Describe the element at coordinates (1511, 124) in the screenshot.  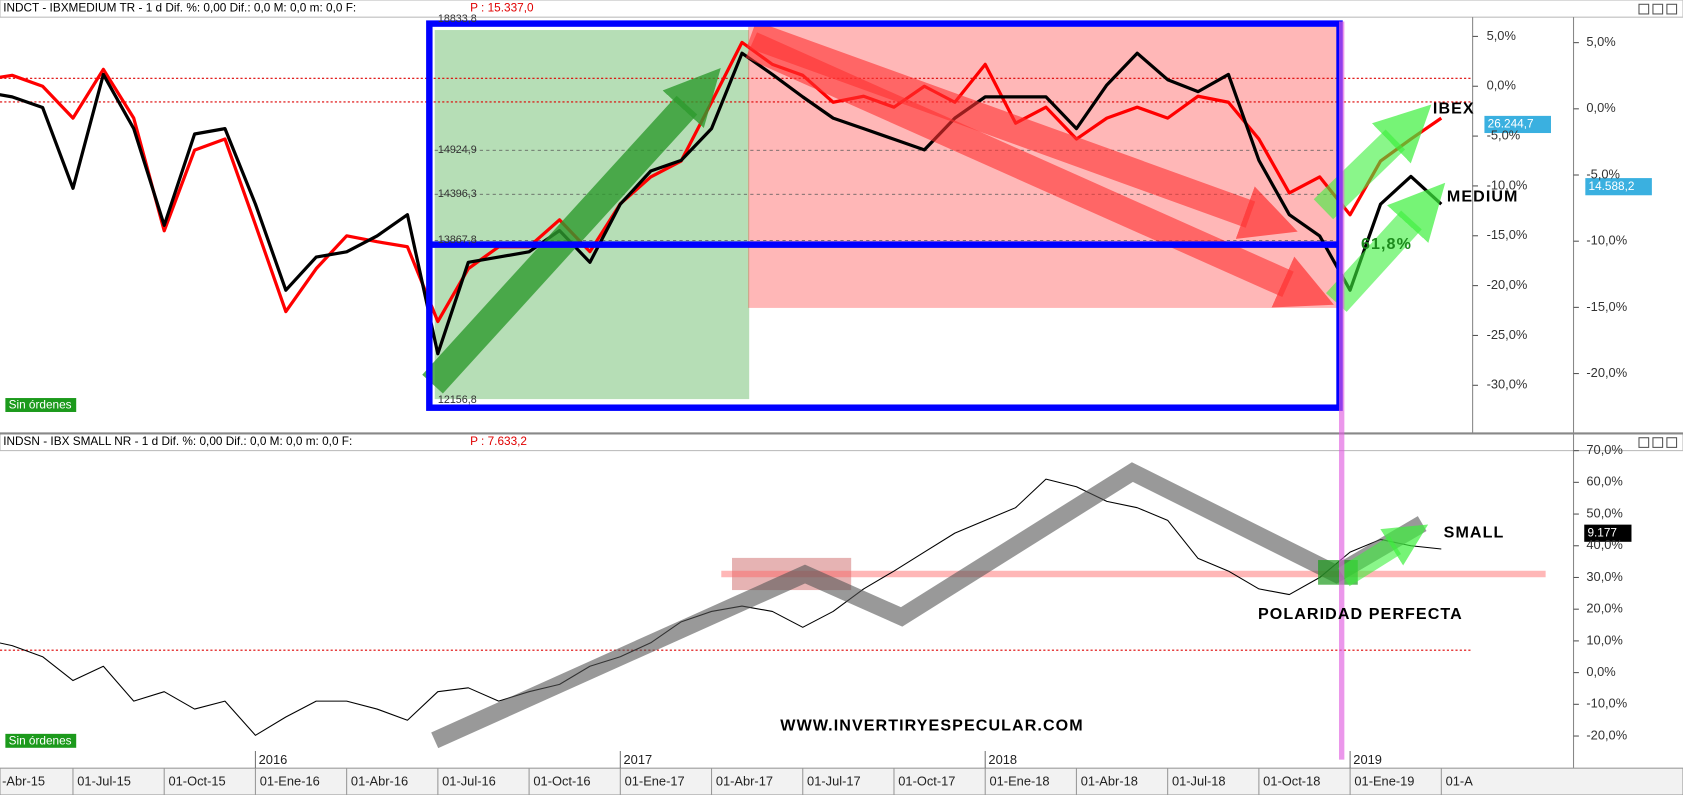
I see `last-value: 26.244,7` at that location.